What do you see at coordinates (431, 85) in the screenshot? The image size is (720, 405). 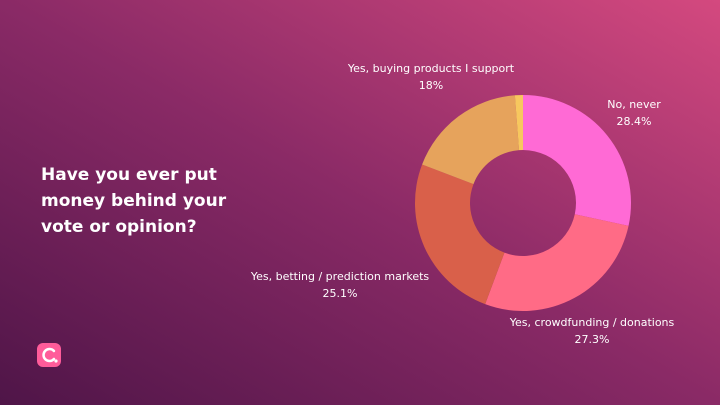 I see `slice-value: 18%` at bounding box center [431, 85].